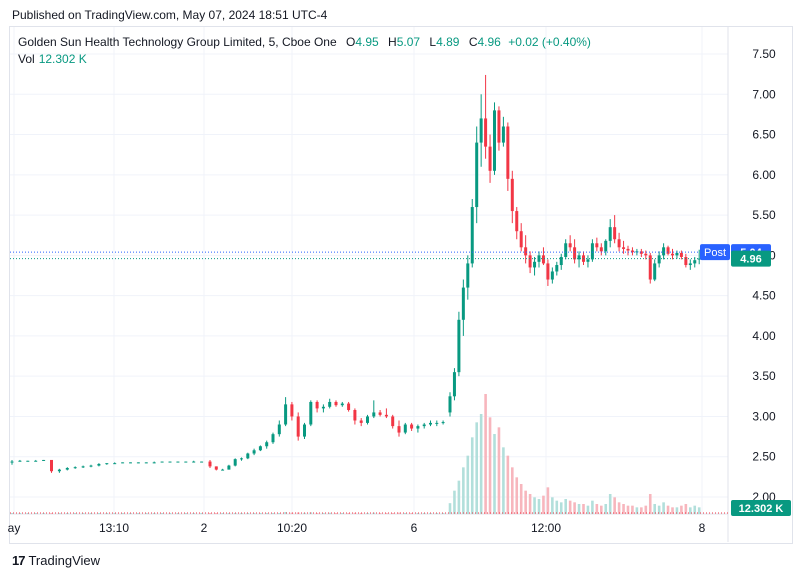 The image size is (804, 578). I want to click on post-tag-bg, so click(715, 252).